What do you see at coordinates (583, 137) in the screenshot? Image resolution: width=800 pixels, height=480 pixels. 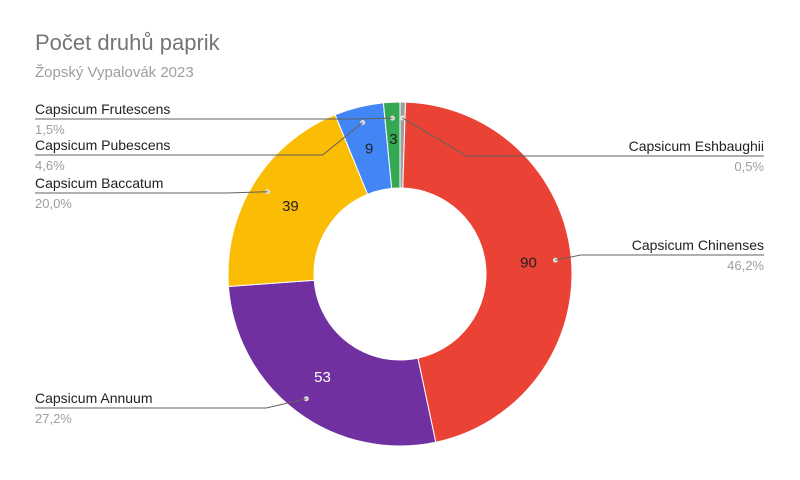 I see `leader-line-capsicum-eshbaughii` at bounding box center [583, 137].